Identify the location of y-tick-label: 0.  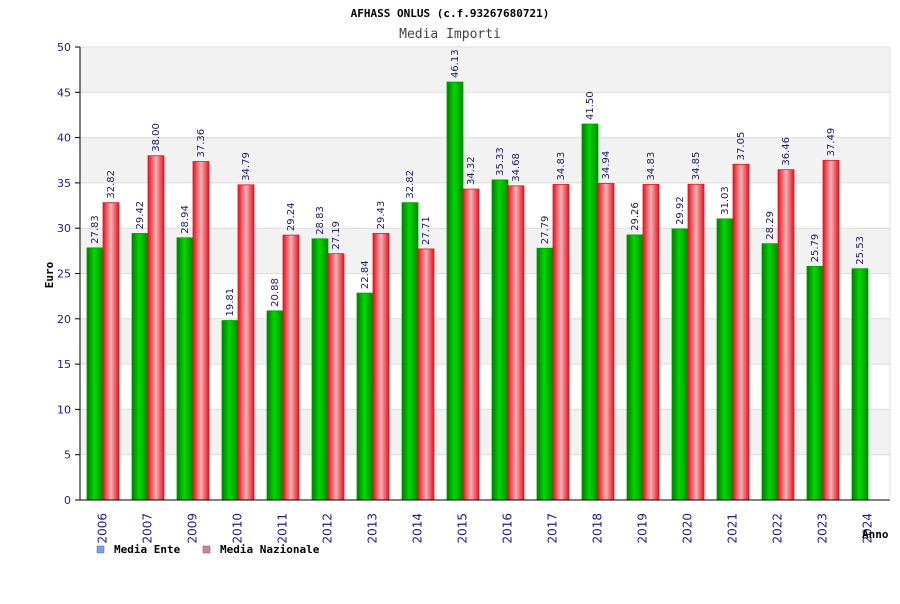
(67, 500).